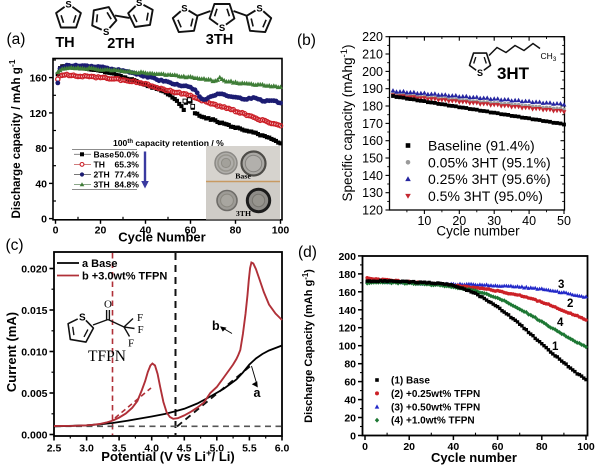  Describe the element at coordinates (372, 37) in the screenshot. I see `svg-text: 220` at that location.